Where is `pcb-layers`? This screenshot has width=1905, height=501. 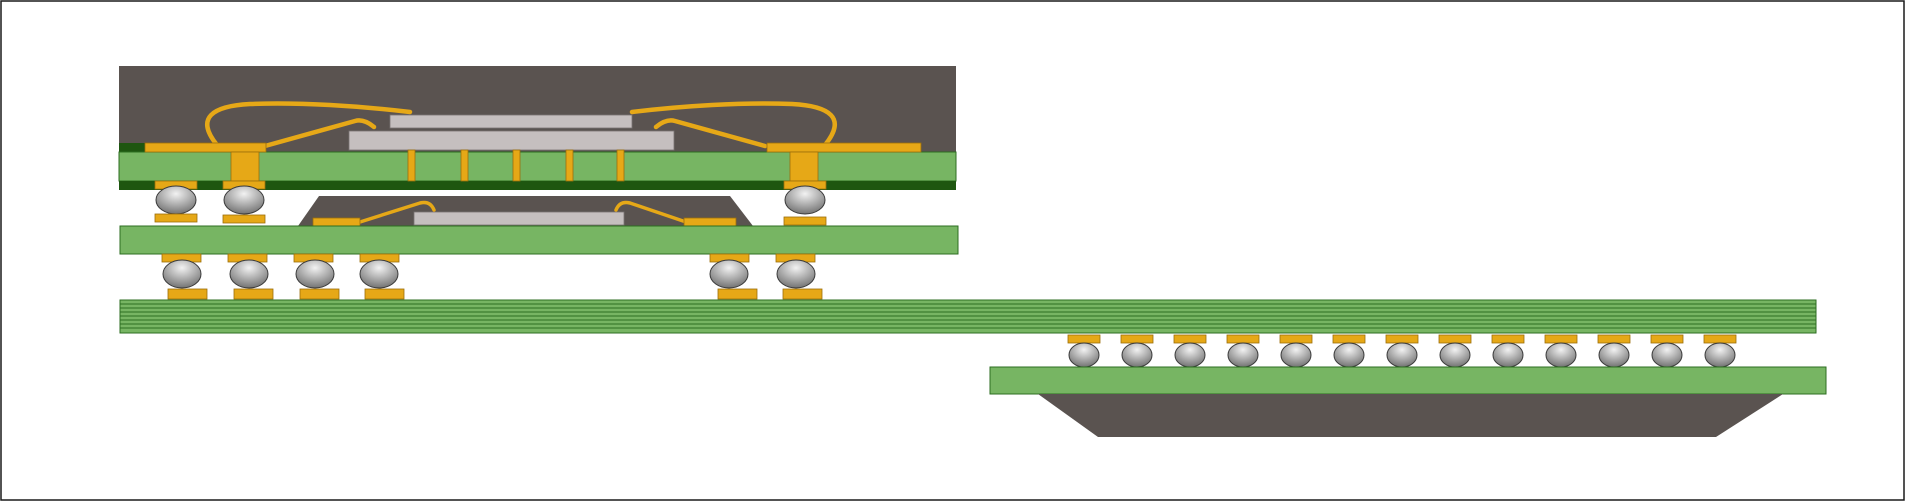 pcb-layers is located at coordinates (968, 316).